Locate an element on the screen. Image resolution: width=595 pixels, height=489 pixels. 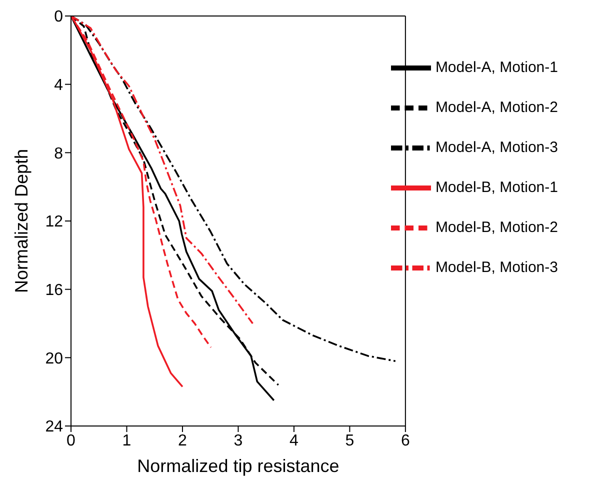
legend-label: Model-A, Motion-3 is located at coordinates (496, 147).